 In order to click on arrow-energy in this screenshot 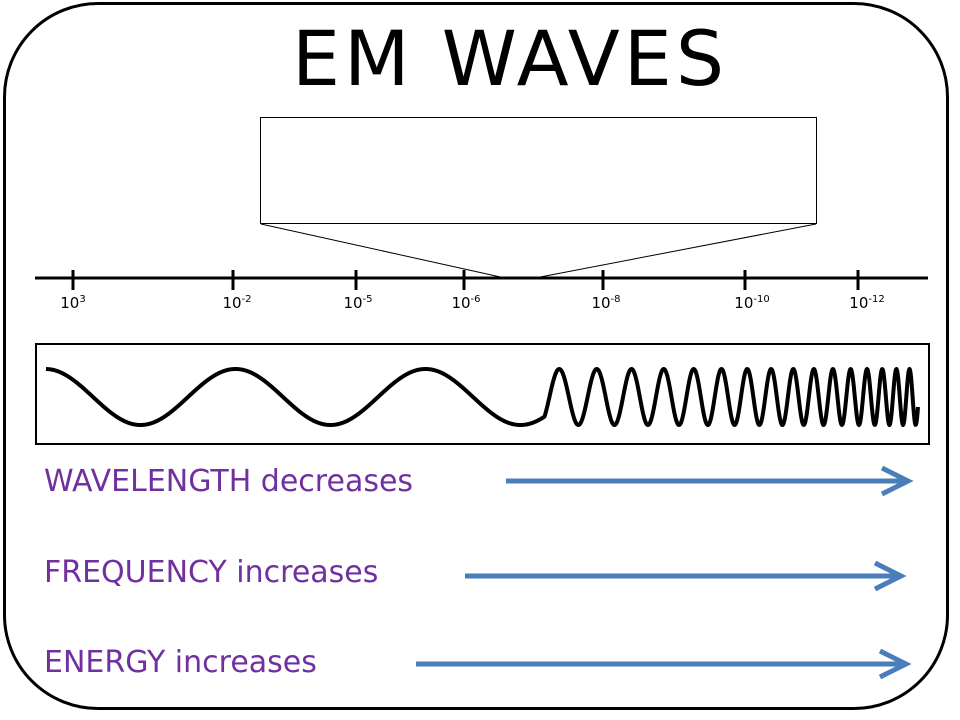, I will do `click(664, 664)`.